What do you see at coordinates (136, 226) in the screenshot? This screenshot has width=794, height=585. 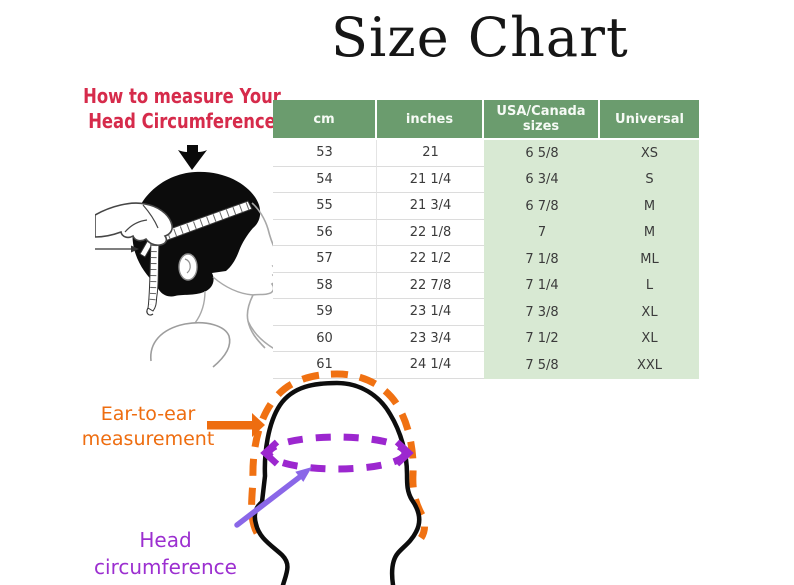 I see `thumb-line` at bounding box center [136, 226].